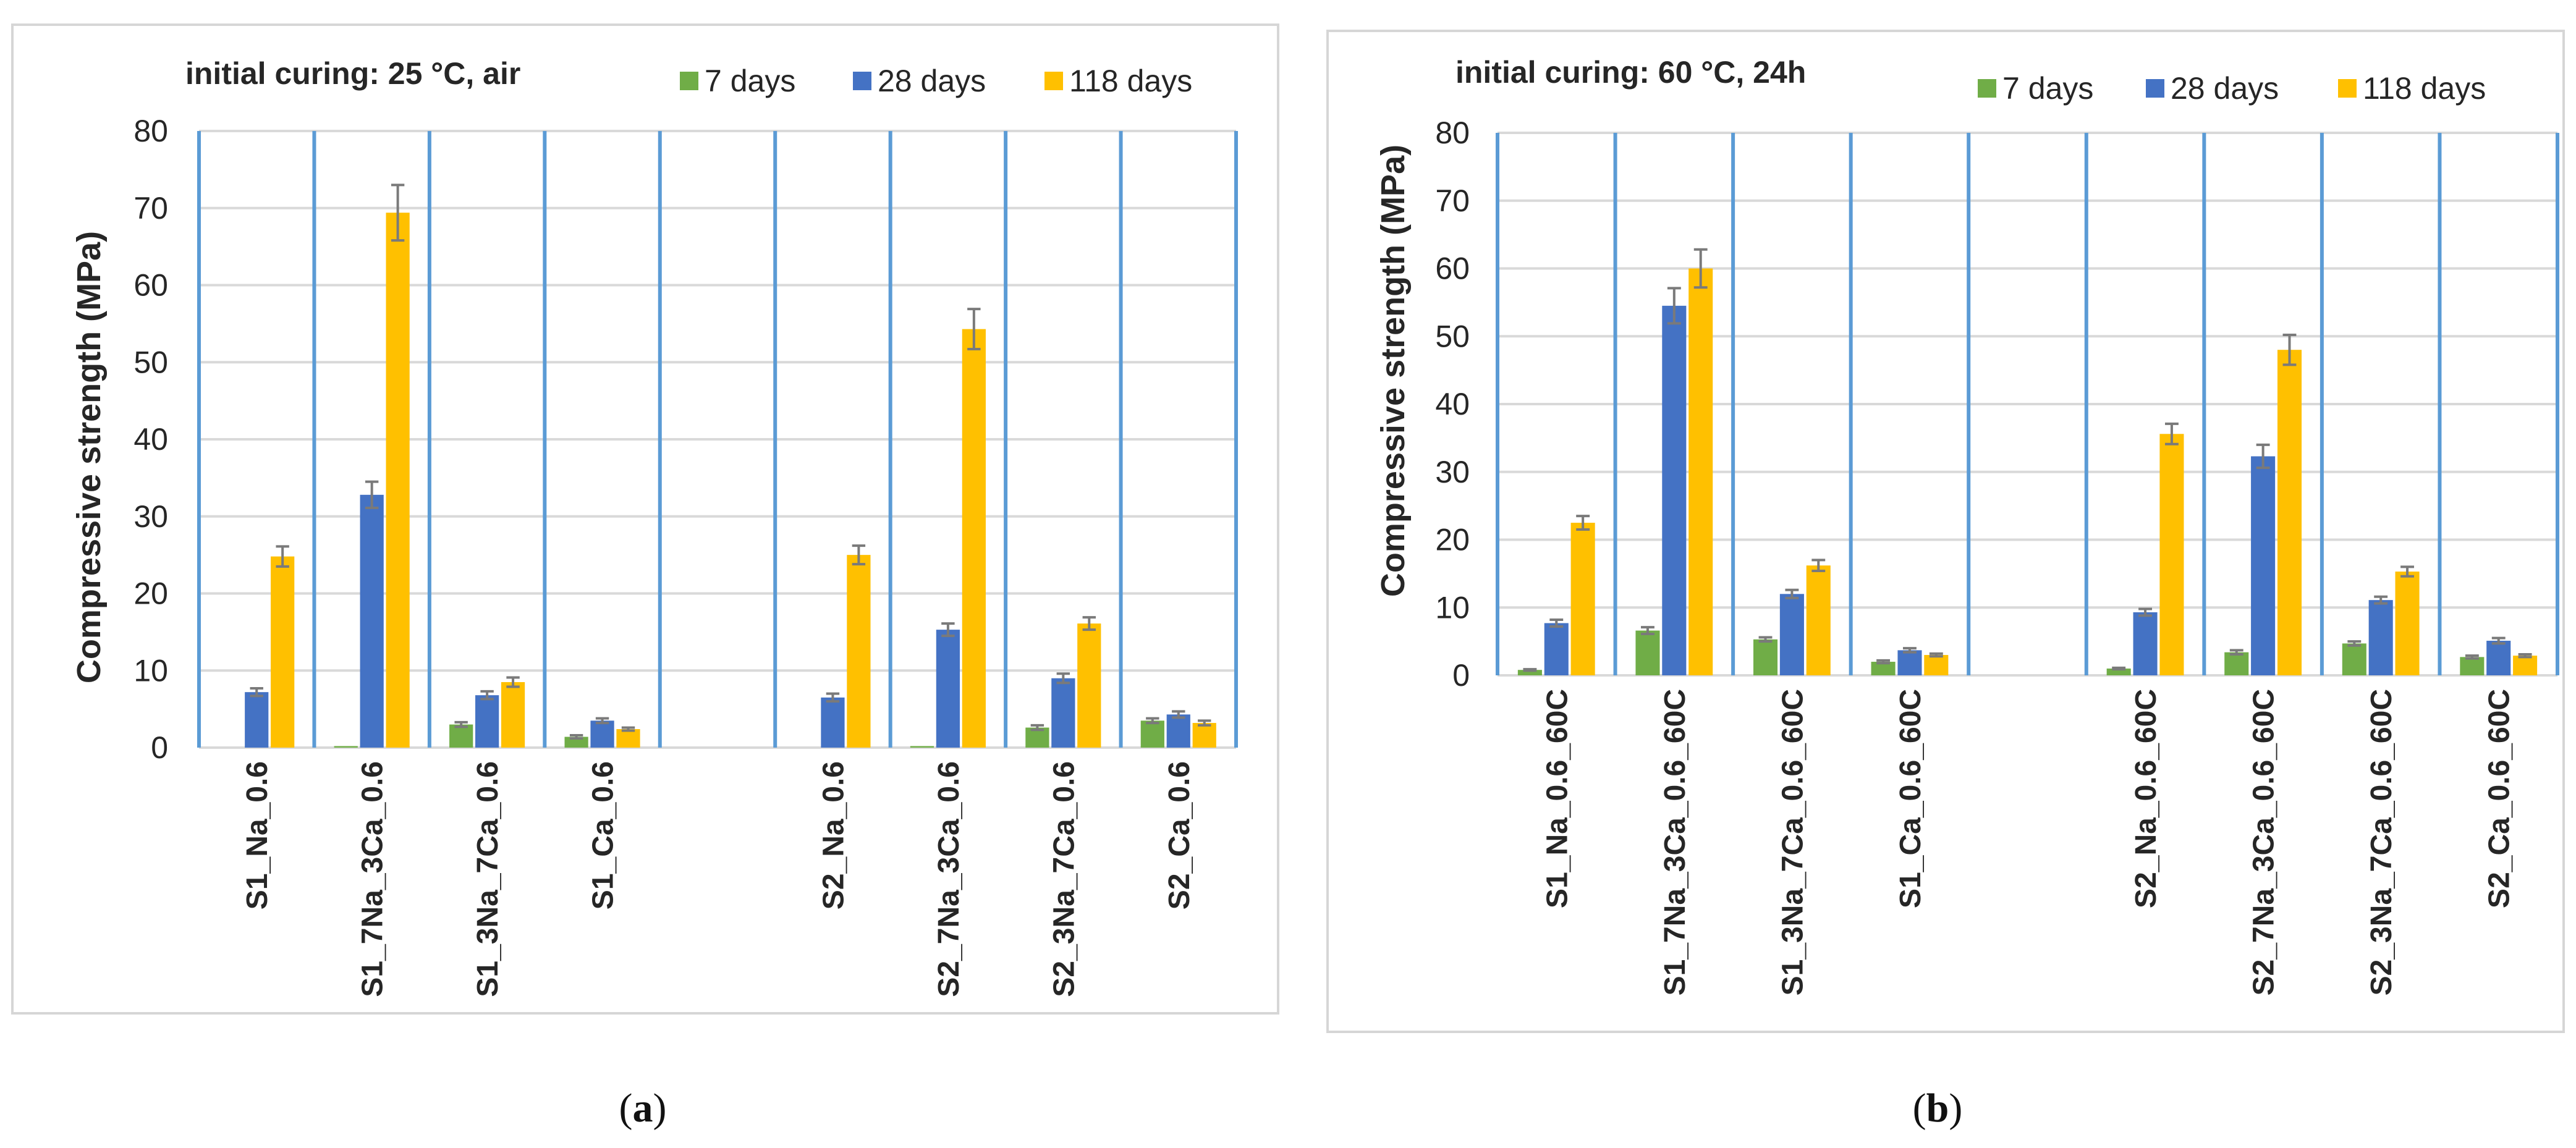  I want to click on panel-a-legend: 7 days 28 days 118 days, so click(936, 81).